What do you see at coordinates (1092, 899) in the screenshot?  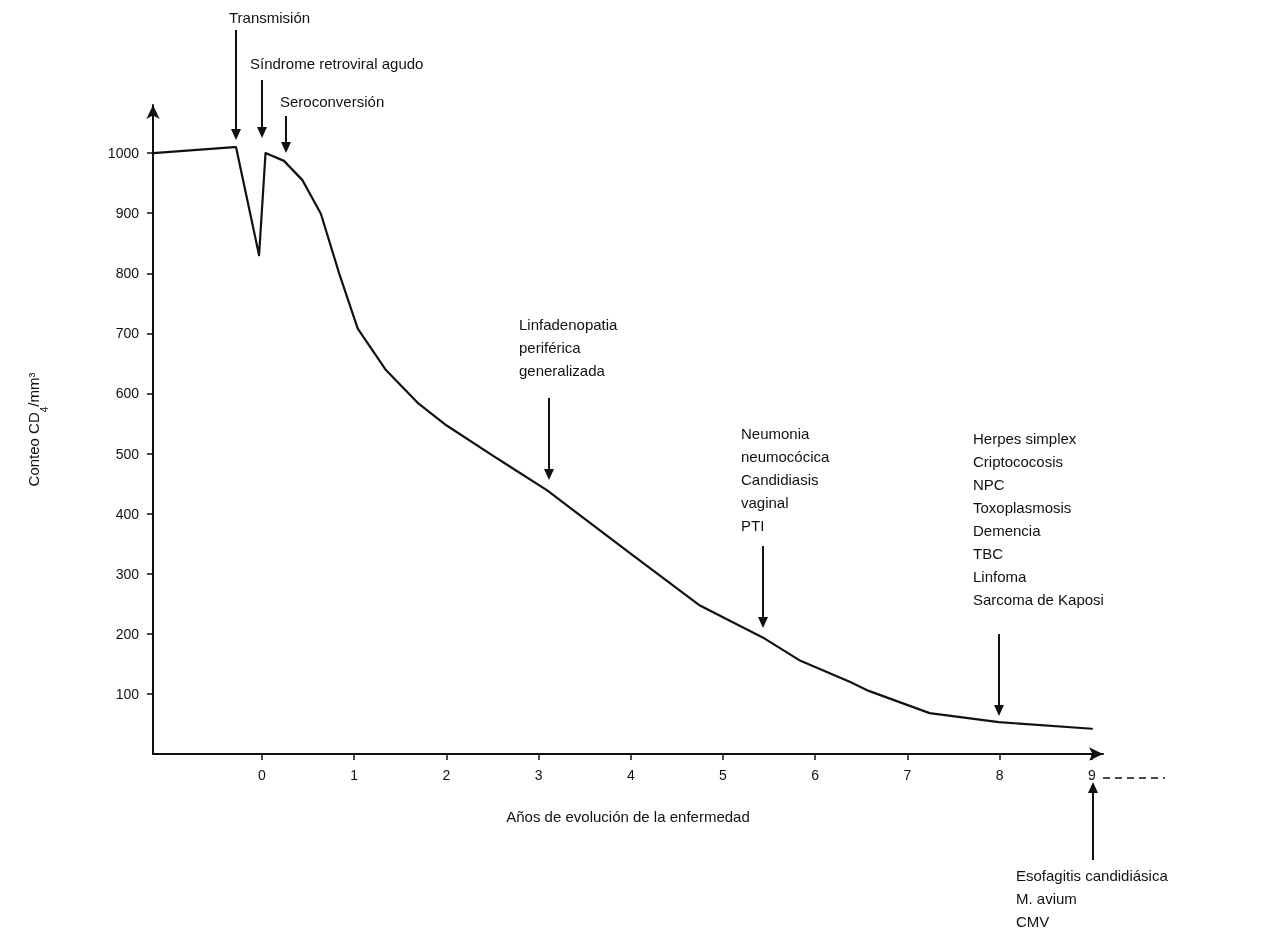 I see `text: Esofagitis candidiásica M. avium CMV` at bounding box center [1092, 899].